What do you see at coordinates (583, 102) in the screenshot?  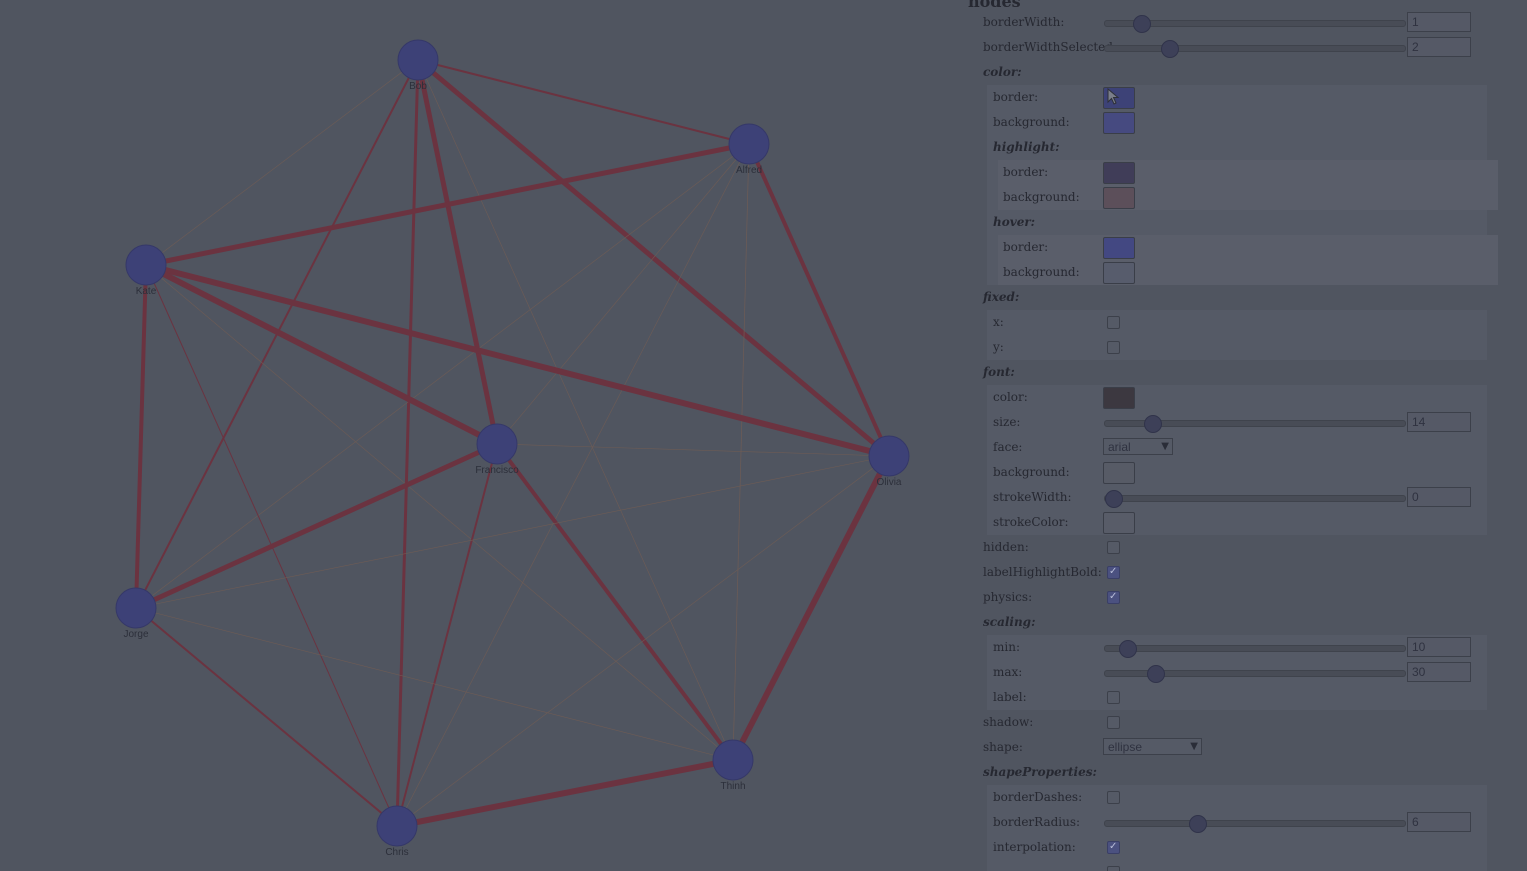 I see `edge-bob-alfred` at bounding box center [583, 102].